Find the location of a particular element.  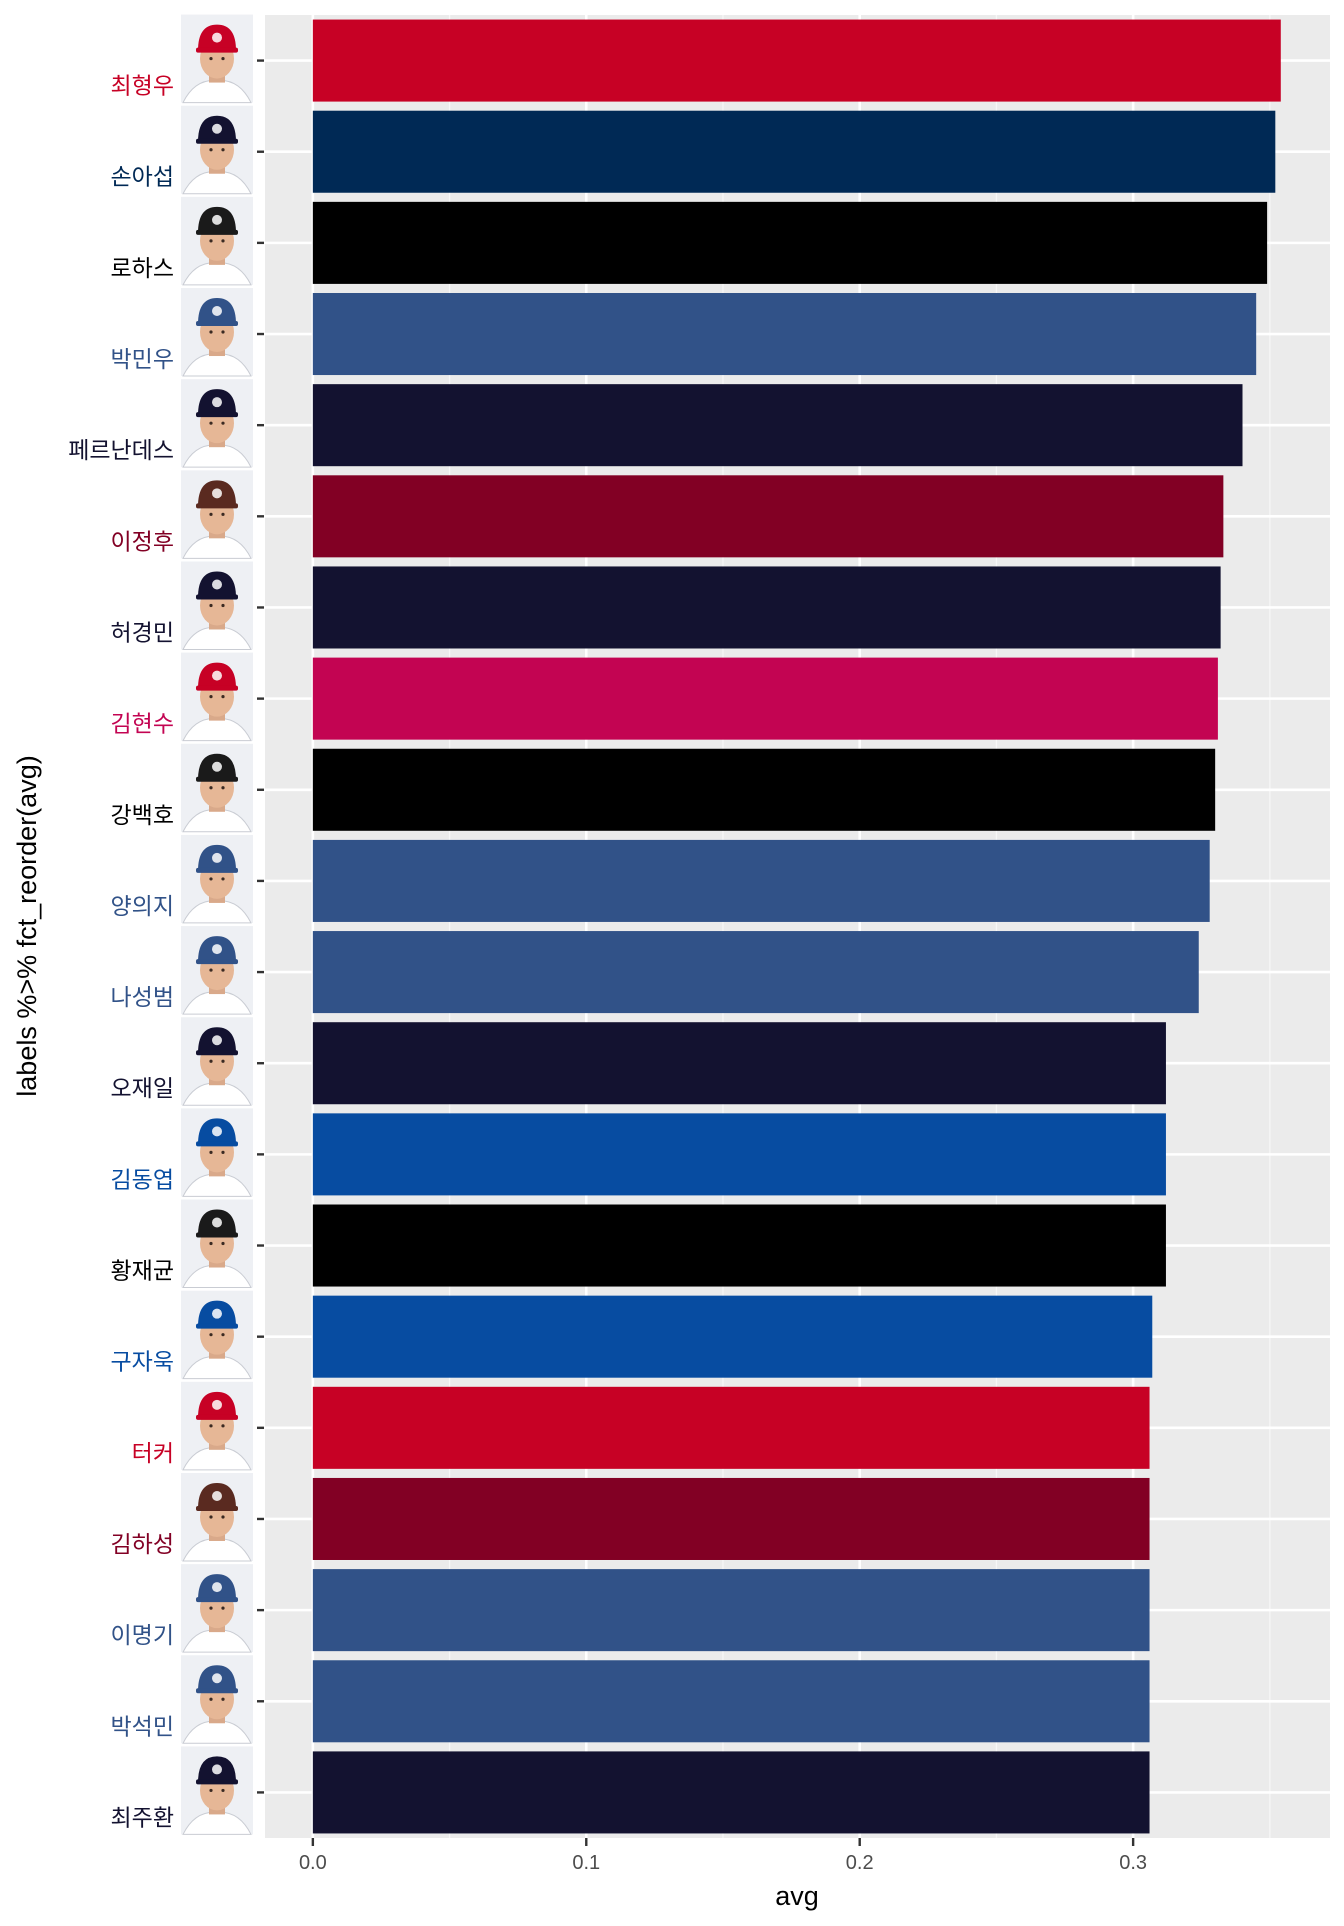

y-tick-label: 허경민 is located at coordinates (142, 633).